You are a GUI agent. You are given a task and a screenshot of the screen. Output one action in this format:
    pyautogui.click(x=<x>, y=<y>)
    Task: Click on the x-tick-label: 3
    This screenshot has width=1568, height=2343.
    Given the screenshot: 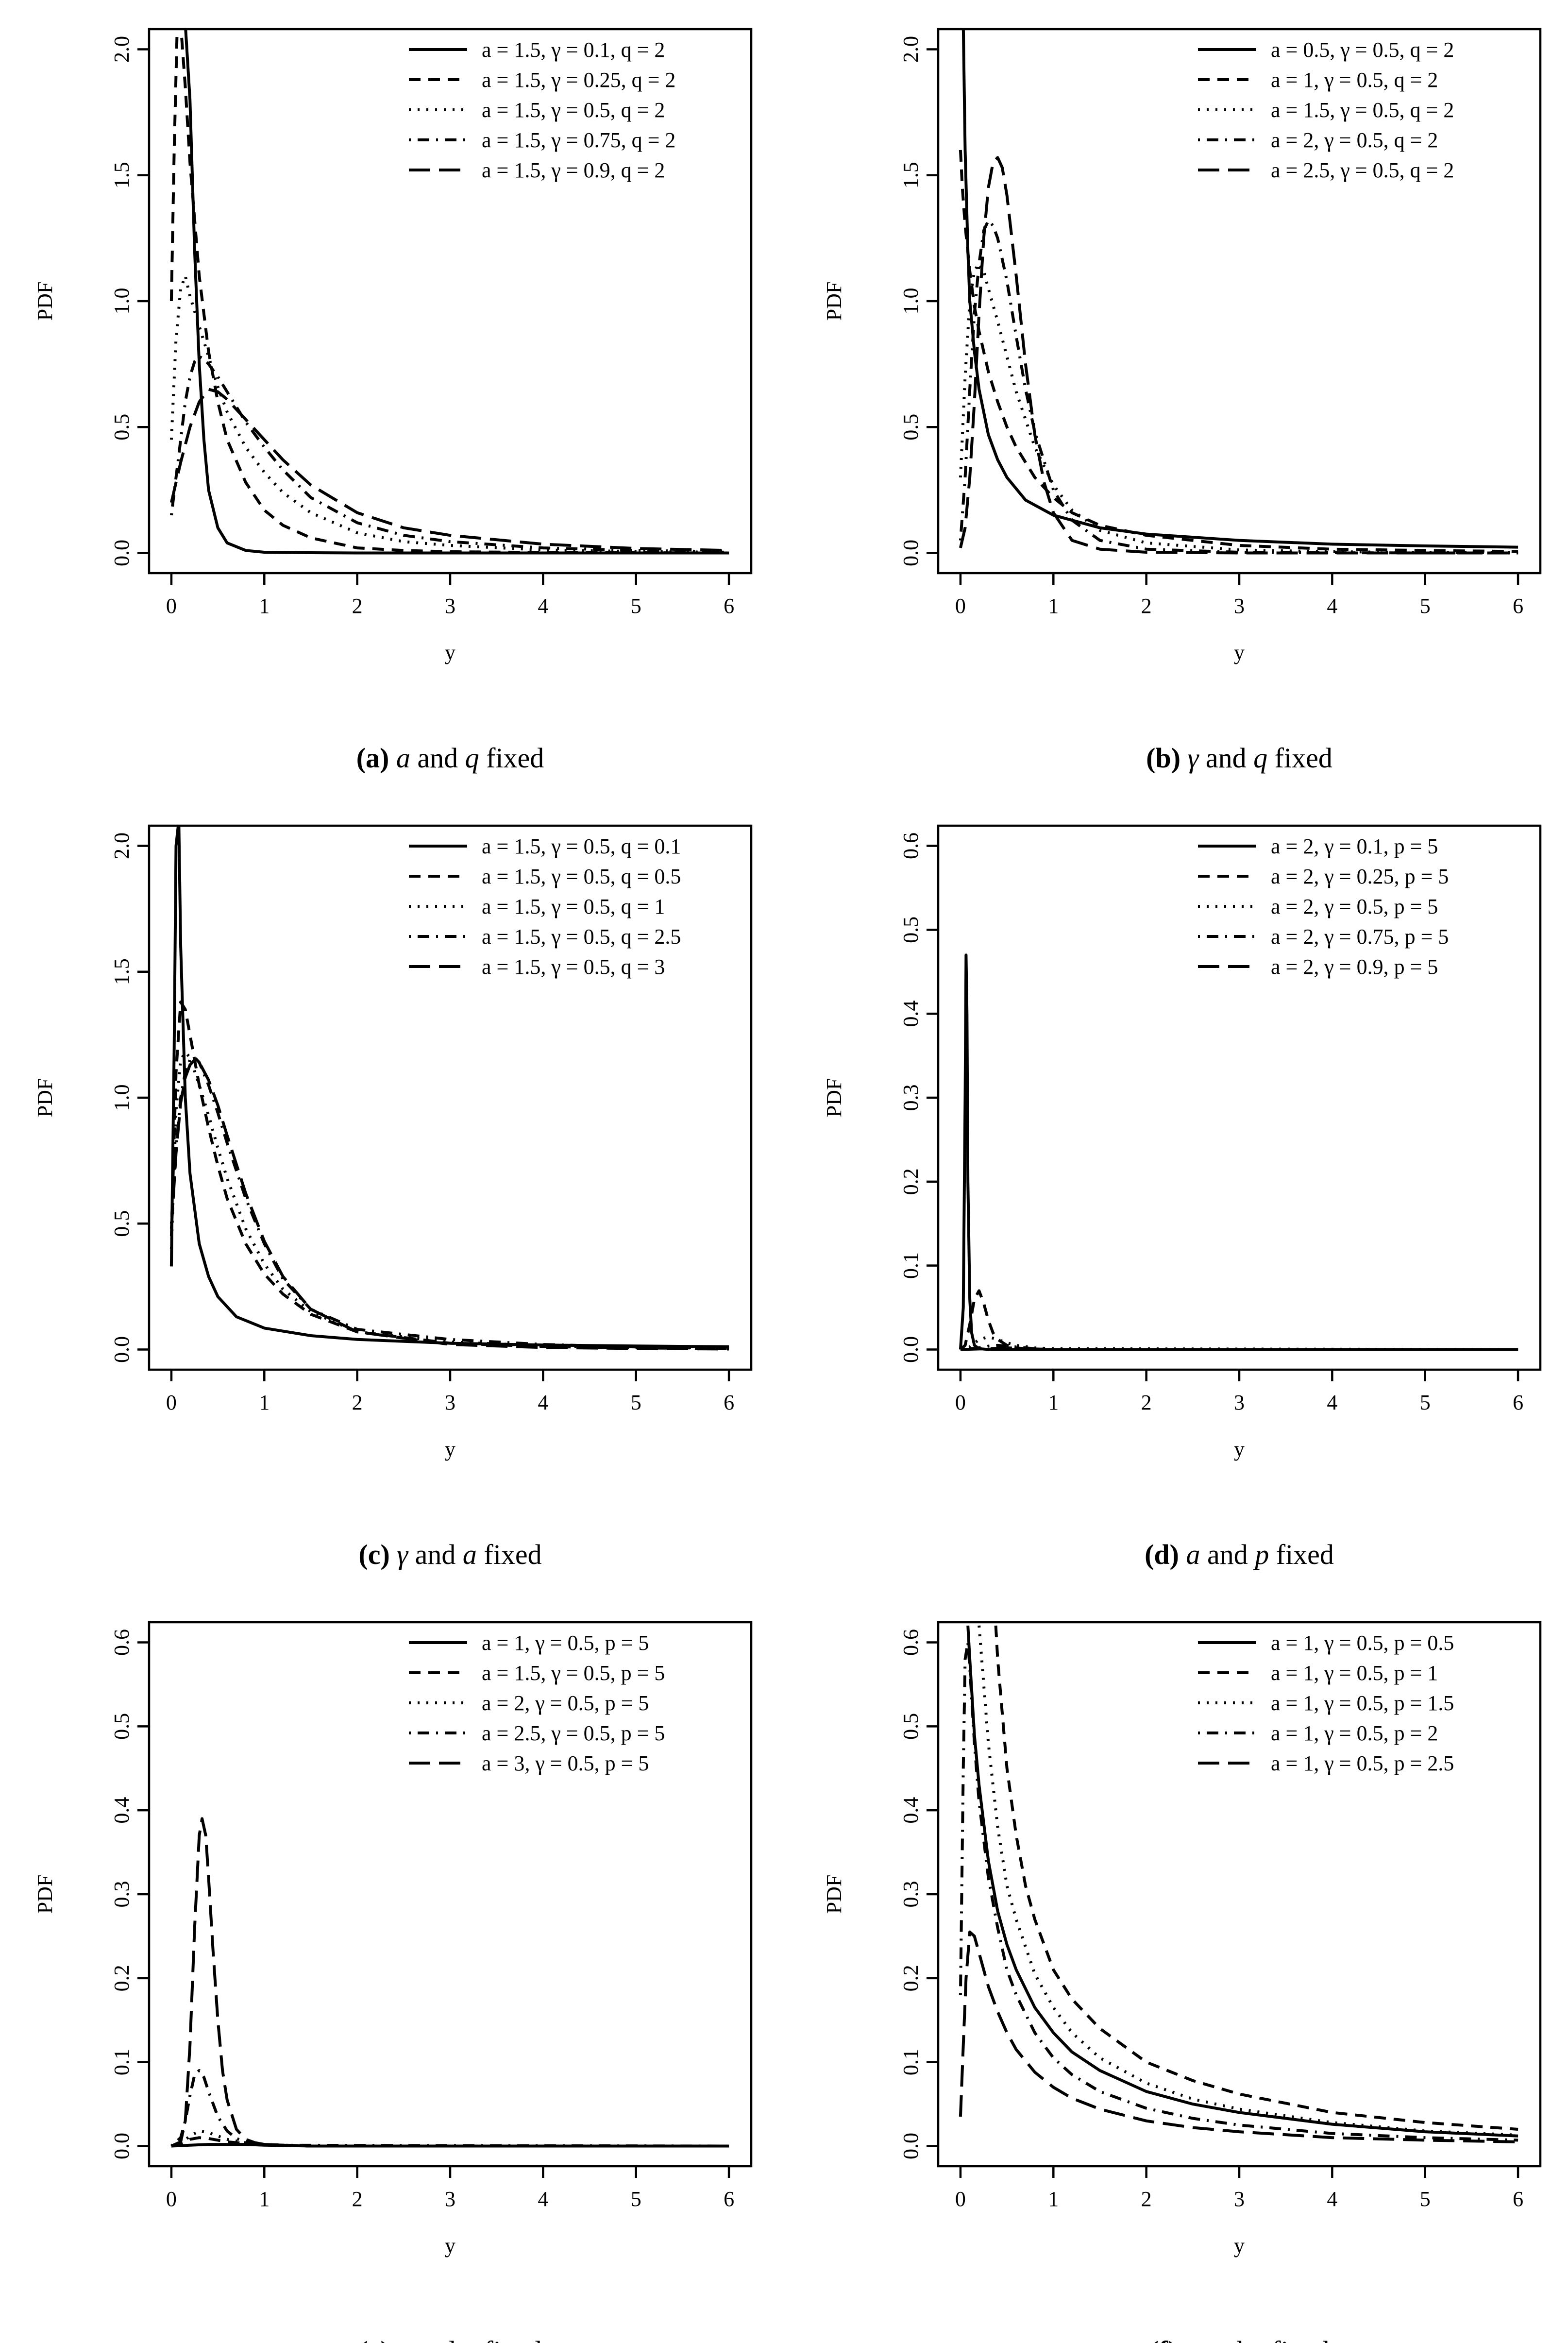 What is the action you would take?
    pyautogui.click(x=450, y=606)
    